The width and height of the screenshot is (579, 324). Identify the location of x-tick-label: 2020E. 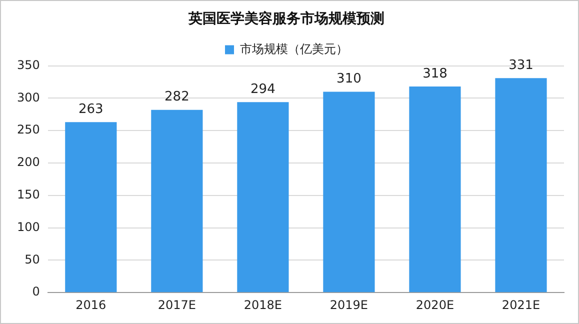
(435, 305).